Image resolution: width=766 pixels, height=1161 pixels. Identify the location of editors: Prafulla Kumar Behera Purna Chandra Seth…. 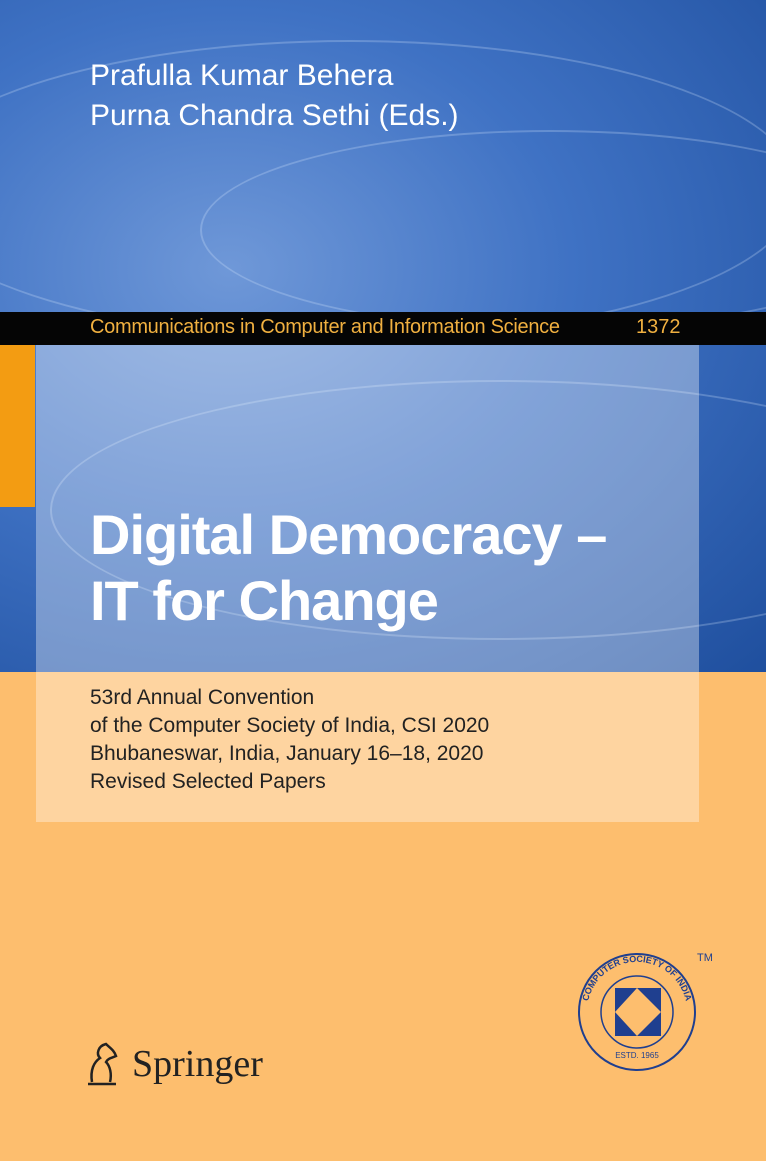
(274, 96).